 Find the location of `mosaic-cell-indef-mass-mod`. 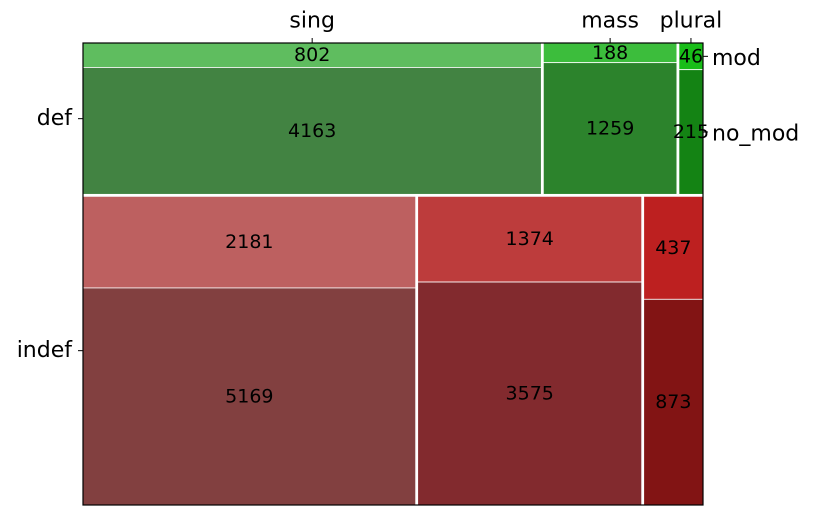

mosaic-cell-indef-mass-mod is located at coordinates (530, 239).